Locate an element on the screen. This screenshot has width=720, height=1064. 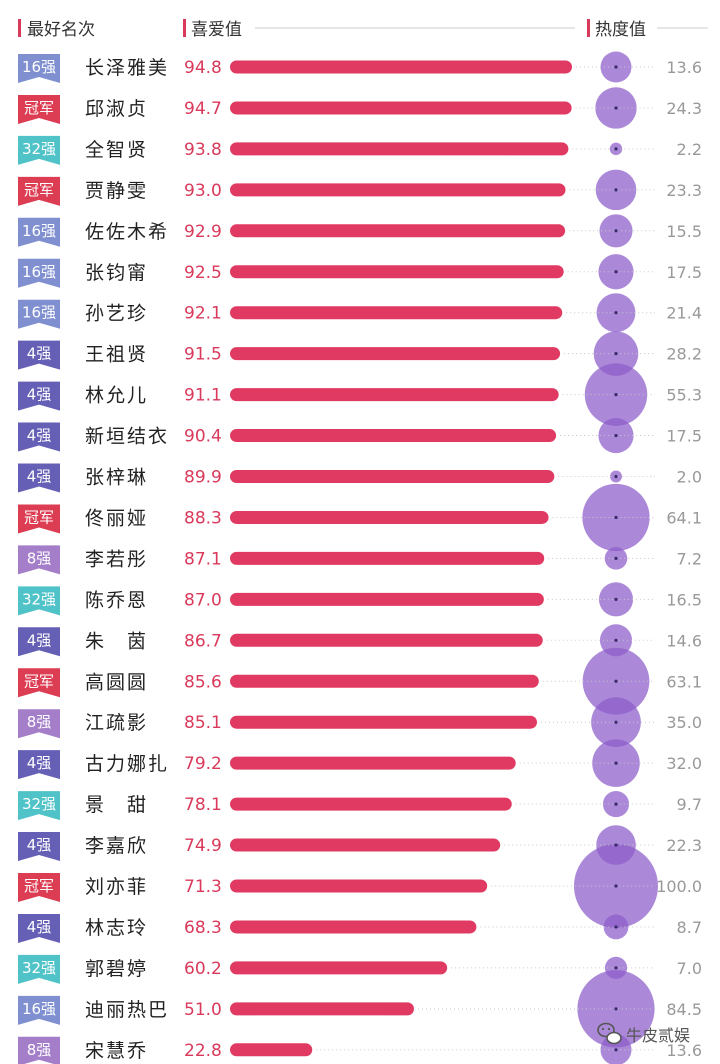
like-value-label: 79.2 is located at coordinates (203, 764).